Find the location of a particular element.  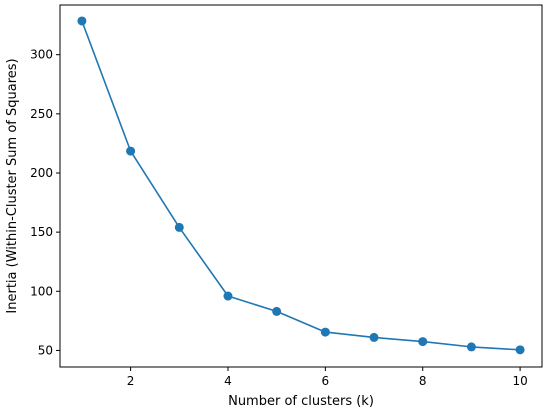

x-tick-label: 2 is located at coordinates (131, 381).